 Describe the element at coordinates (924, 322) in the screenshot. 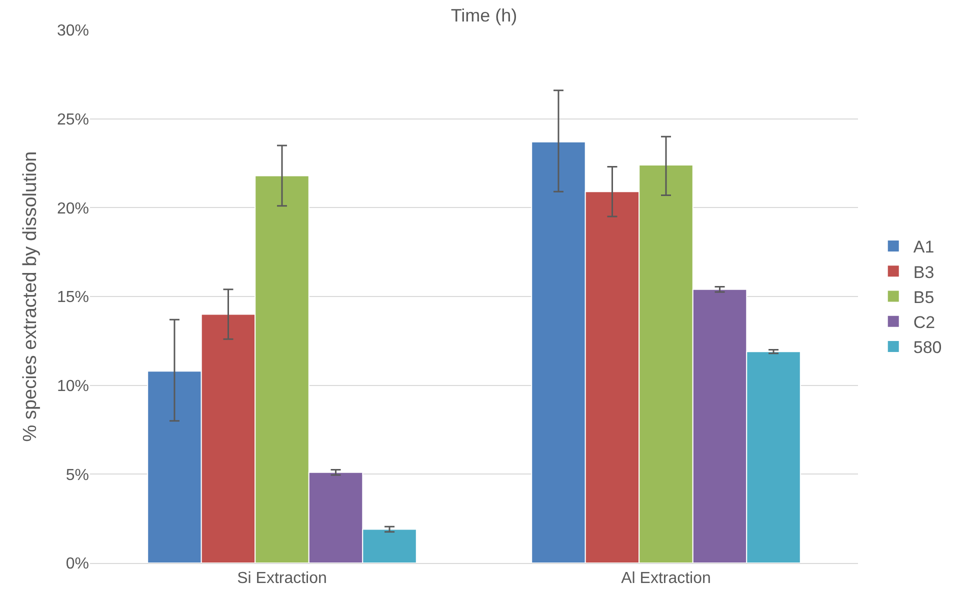

I see `legend-label: C2` at that location.